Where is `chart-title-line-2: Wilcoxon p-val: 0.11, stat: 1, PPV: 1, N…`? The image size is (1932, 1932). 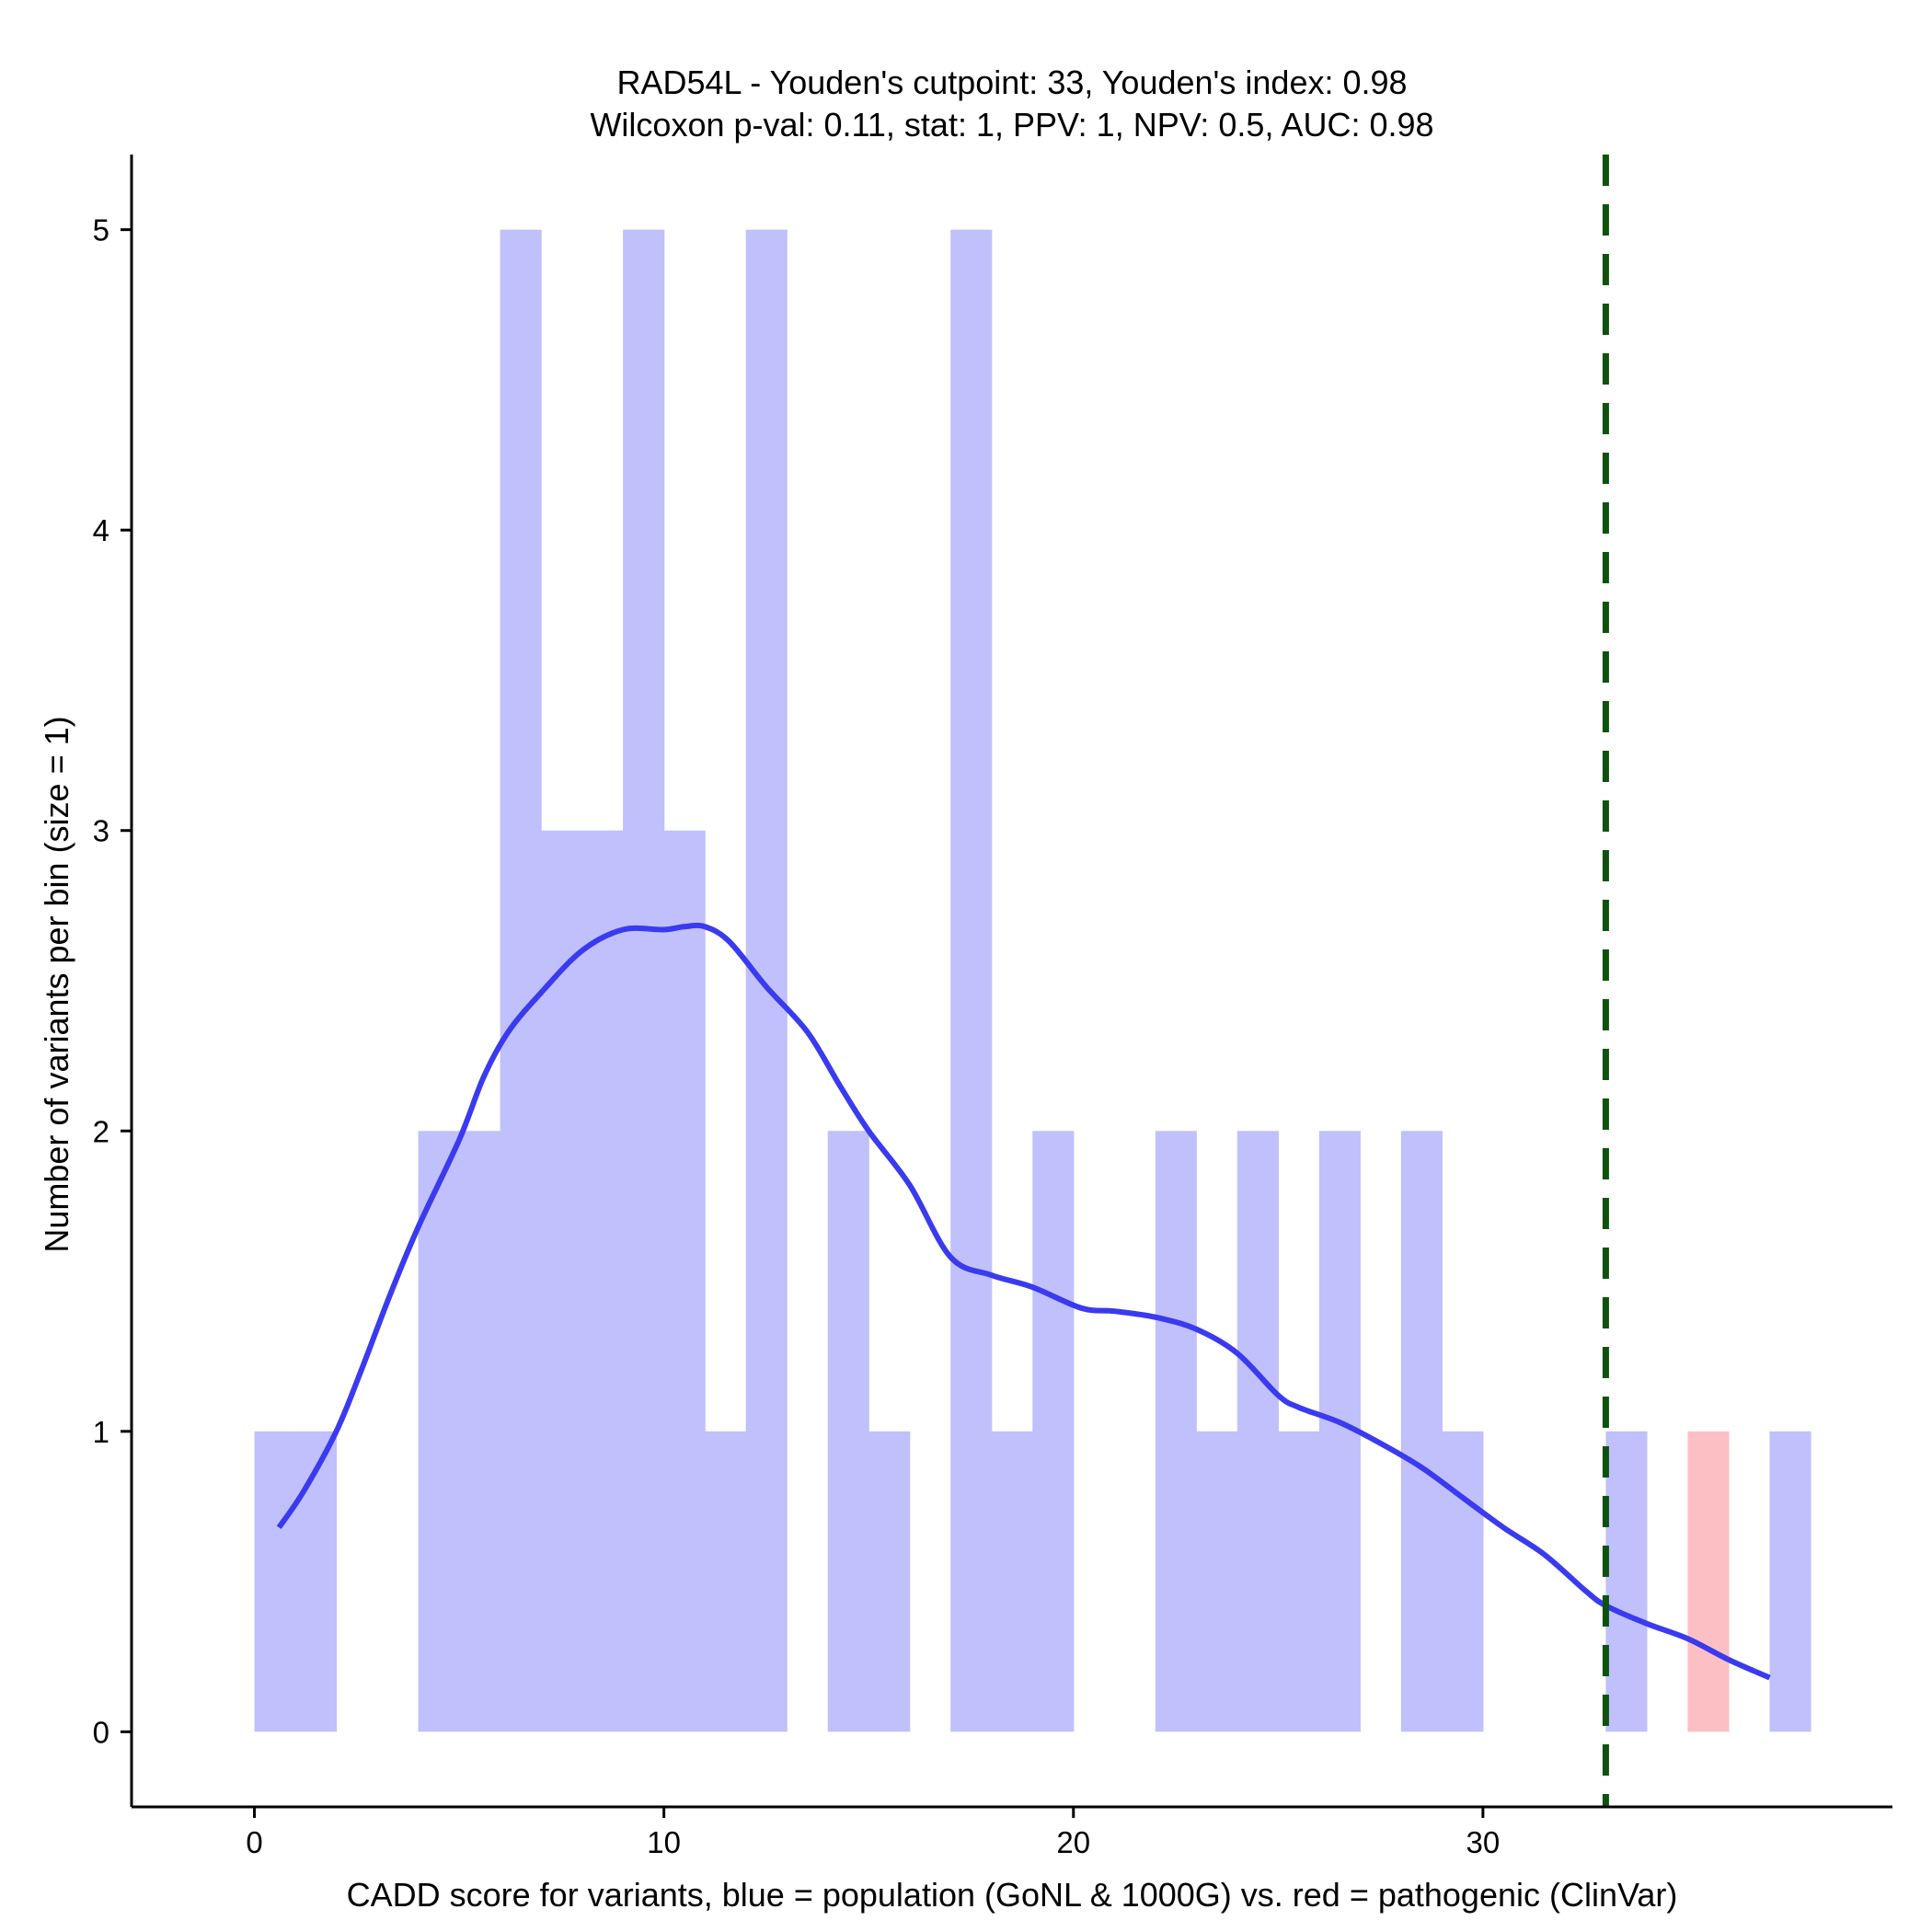 chart-title-line-2: Wilcoxon p-val: 0.11, stat: 1, PPV: 1, N… is located at coordinates (1011, 125).